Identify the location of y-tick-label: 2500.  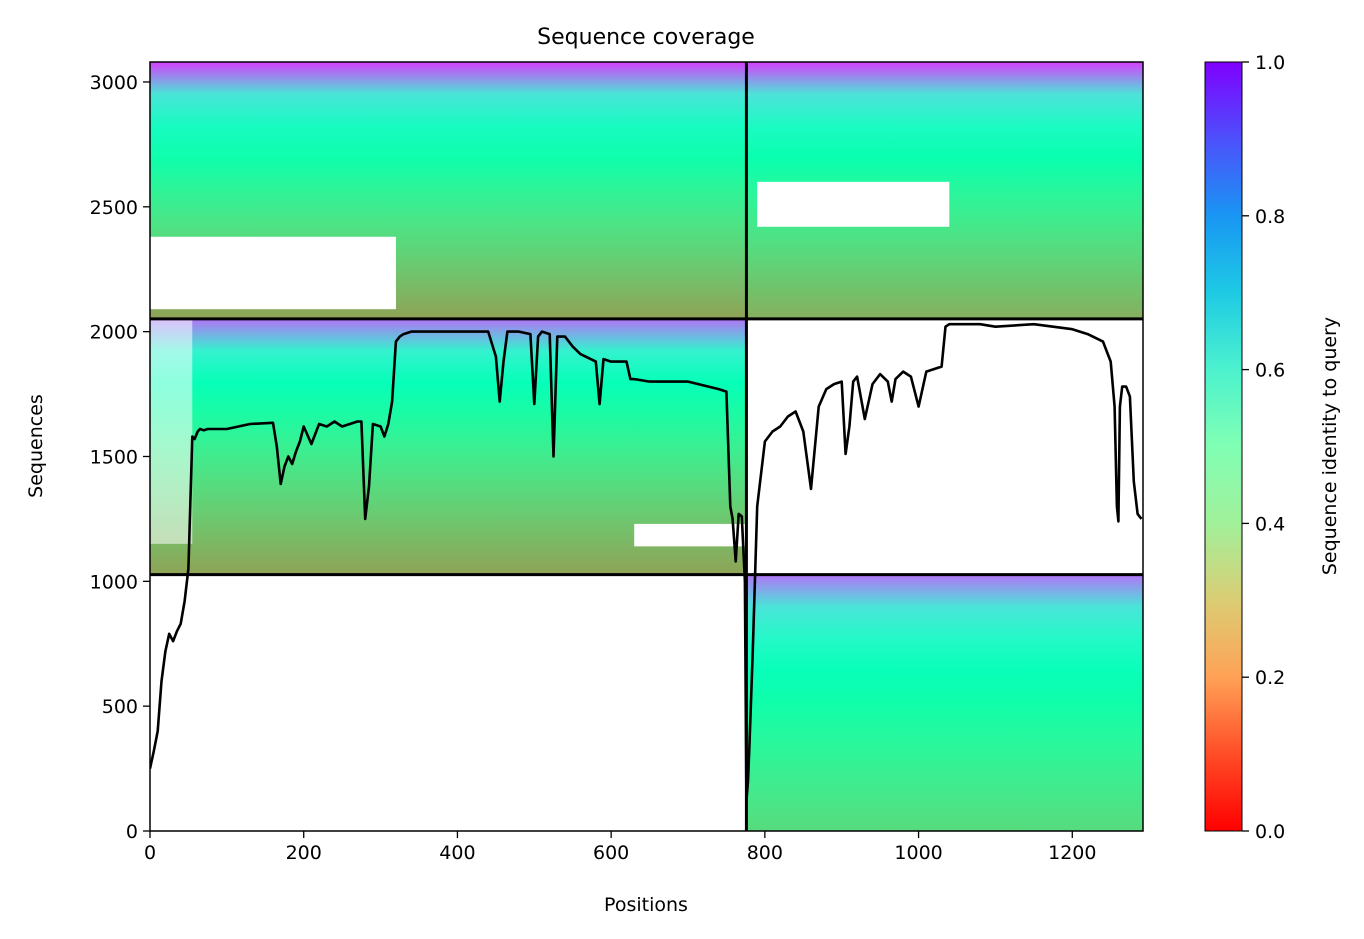
(114, 208).